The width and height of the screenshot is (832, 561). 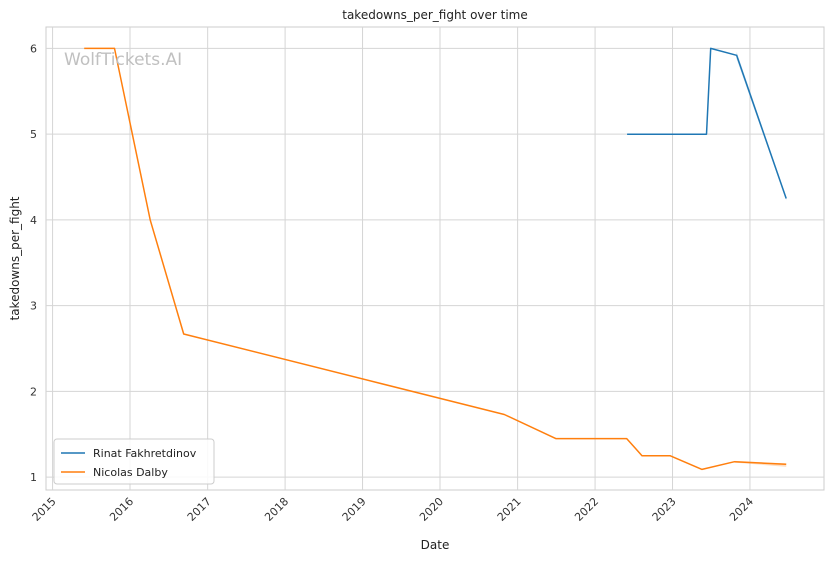 I want to click on x-tick-label: 2024, so click(x=741, y=509).